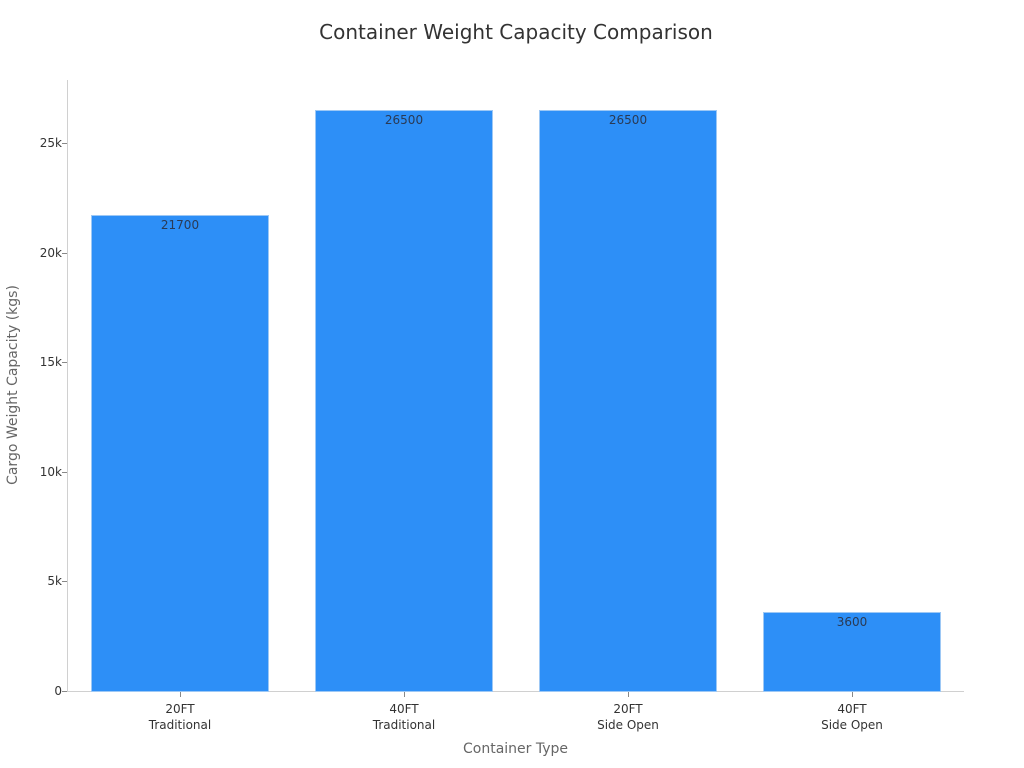  Describe the element at coordinates (50, 143) in the screenshot. I see `y-tick-label: 25k` at that location.